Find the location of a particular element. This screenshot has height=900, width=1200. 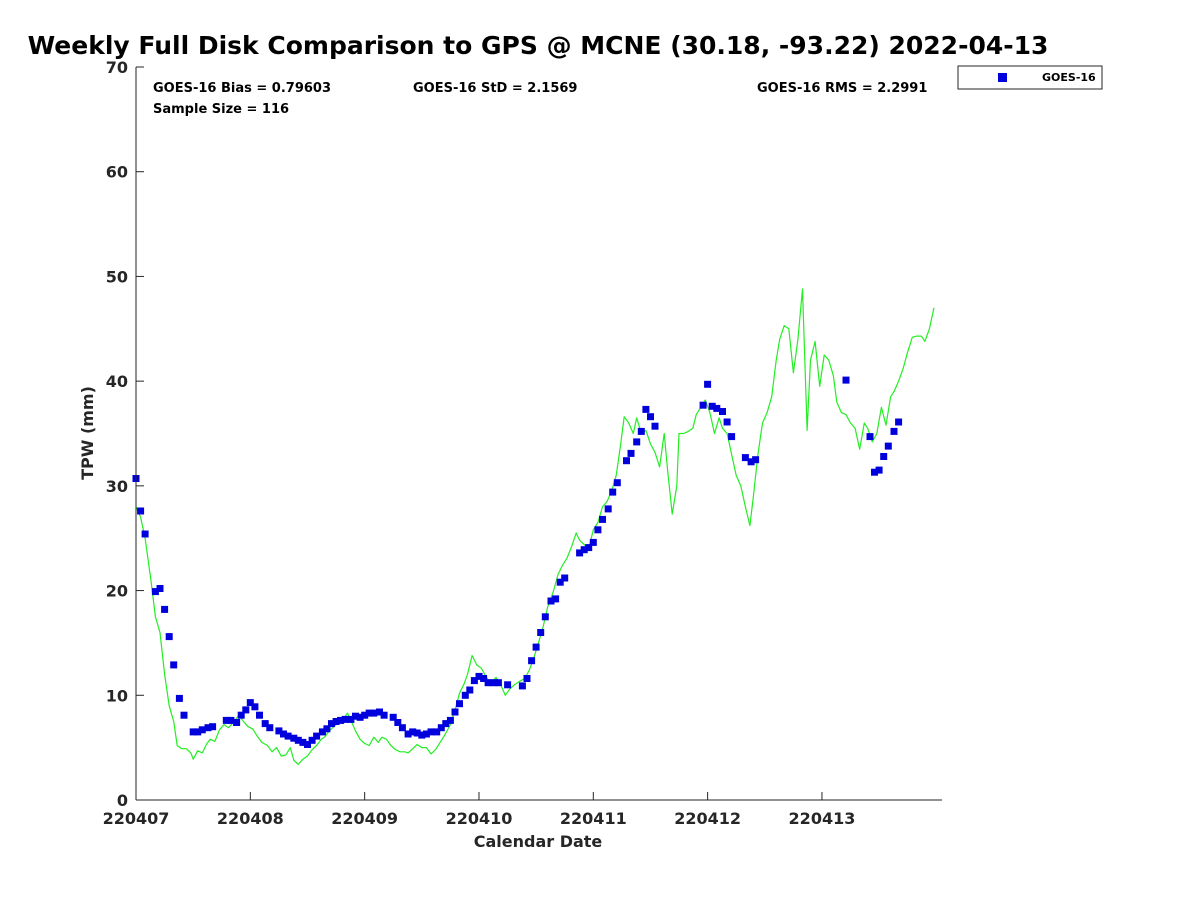

sample-size-stat: Sample Size = 116 is located at coordinates (221, 109).